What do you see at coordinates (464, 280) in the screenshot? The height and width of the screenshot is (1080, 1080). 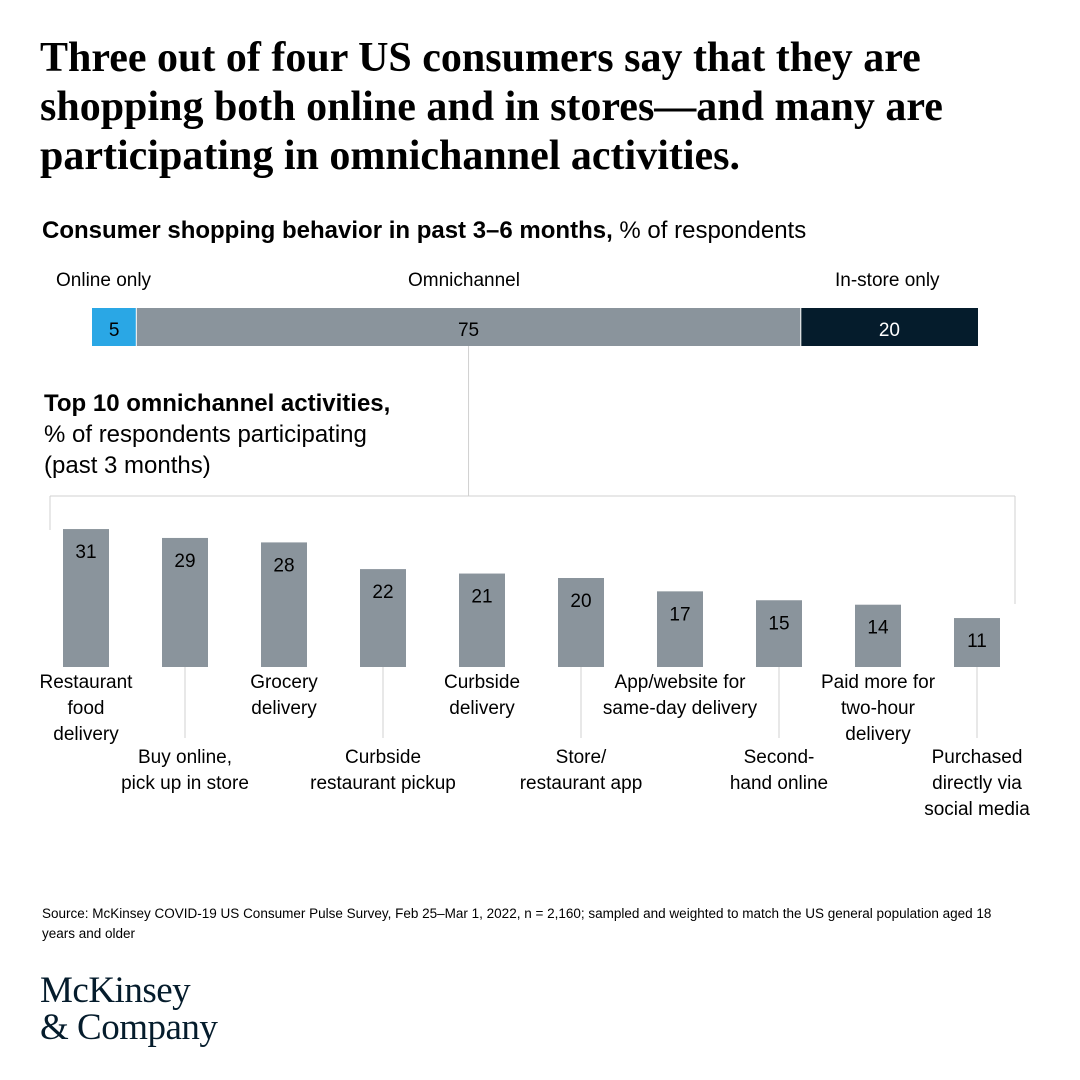 I see `segment-label-omnichannel: Omnichannel` at bounding box center [464, 280].